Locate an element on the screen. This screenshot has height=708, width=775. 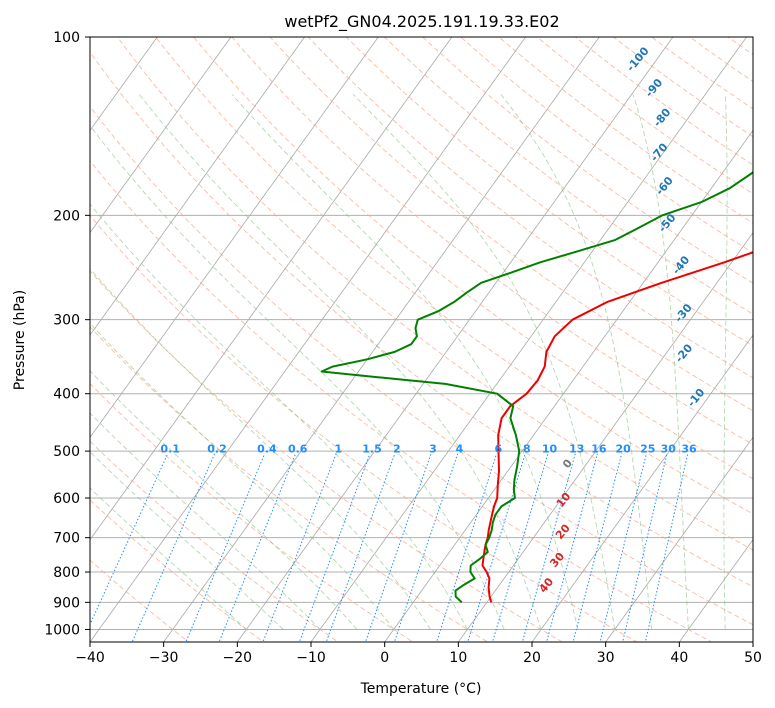
mixing-ratio-label: 1.5 is located at coordinates (372, 449).